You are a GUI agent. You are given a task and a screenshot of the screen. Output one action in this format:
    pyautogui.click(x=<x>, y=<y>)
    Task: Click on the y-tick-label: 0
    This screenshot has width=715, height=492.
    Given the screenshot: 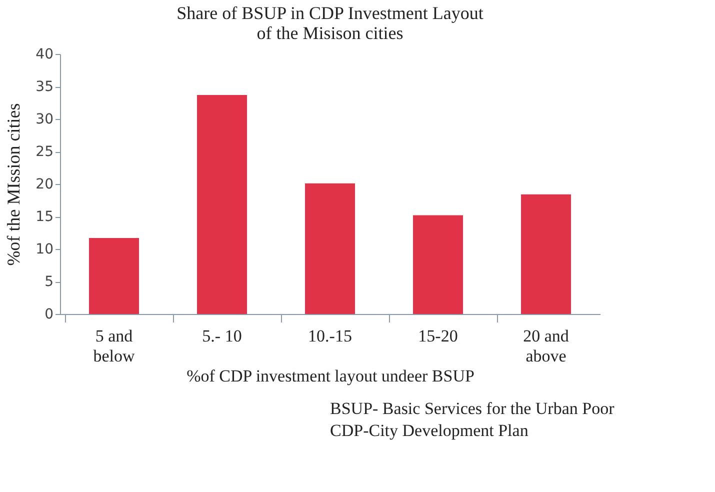 What is the action you would take?
    pyautogui.click(x=49, y=314)
    